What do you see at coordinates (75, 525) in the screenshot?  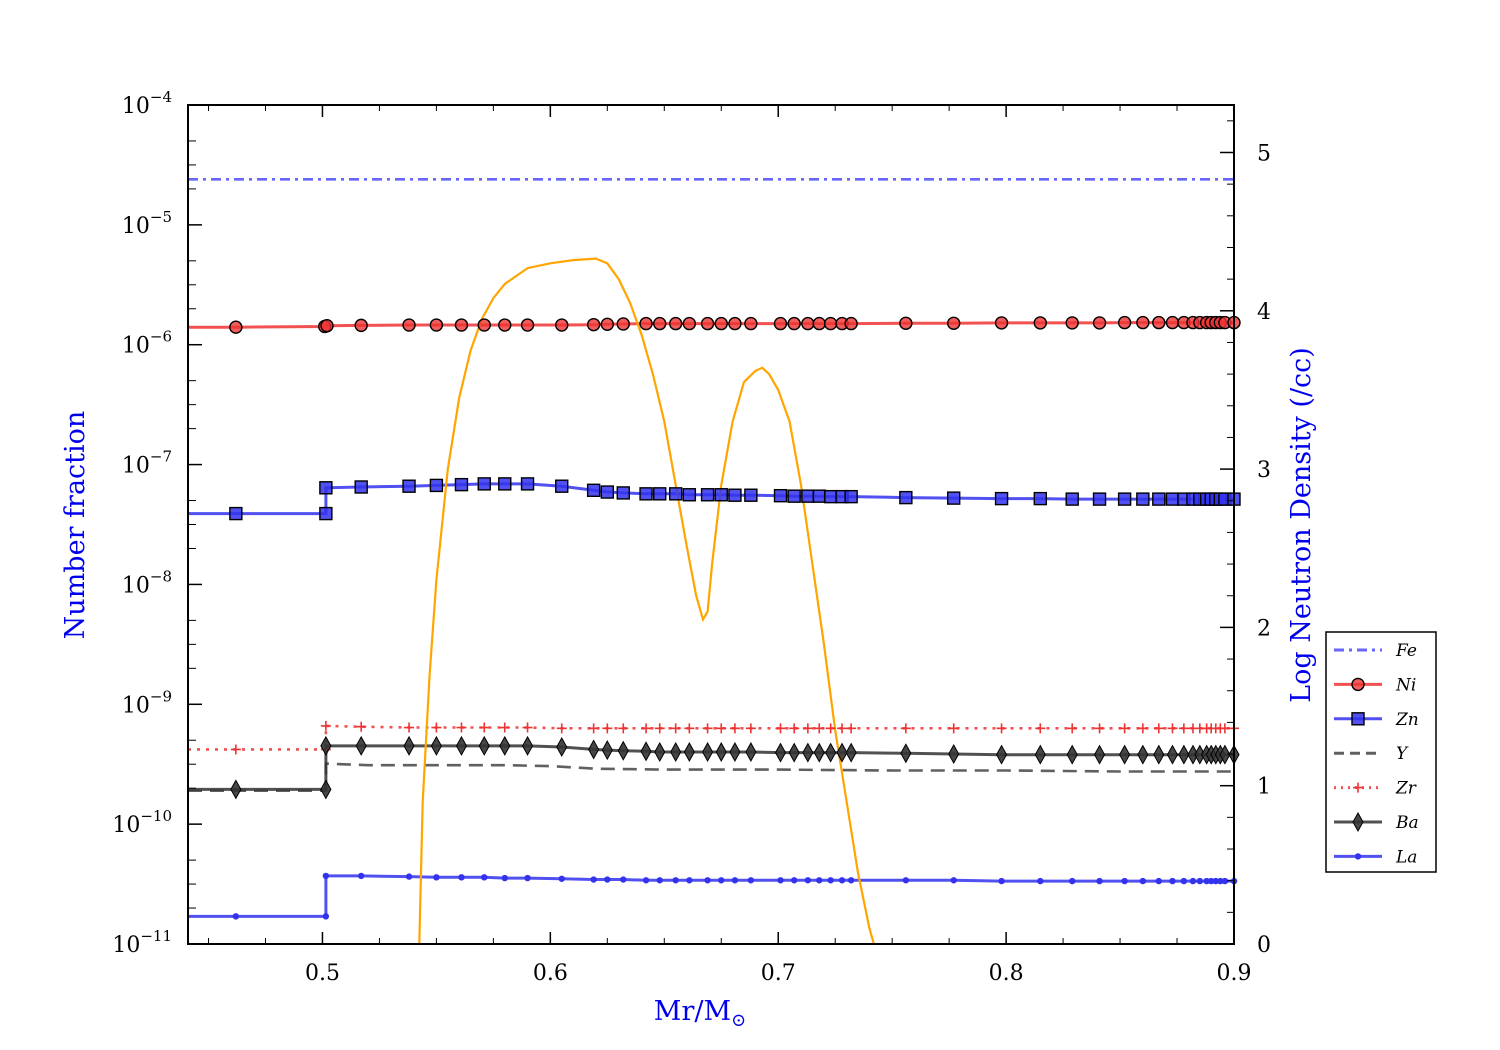 I see `y-axis-label: Number fraction` at bounding box center [75, 525].